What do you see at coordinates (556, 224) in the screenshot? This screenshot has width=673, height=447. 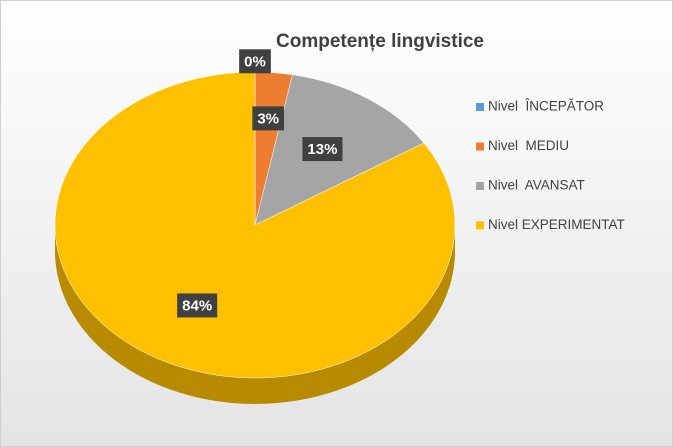 I see `legend-label: Nivel EXPERIMENTAT` at bounding box center [556, 224].